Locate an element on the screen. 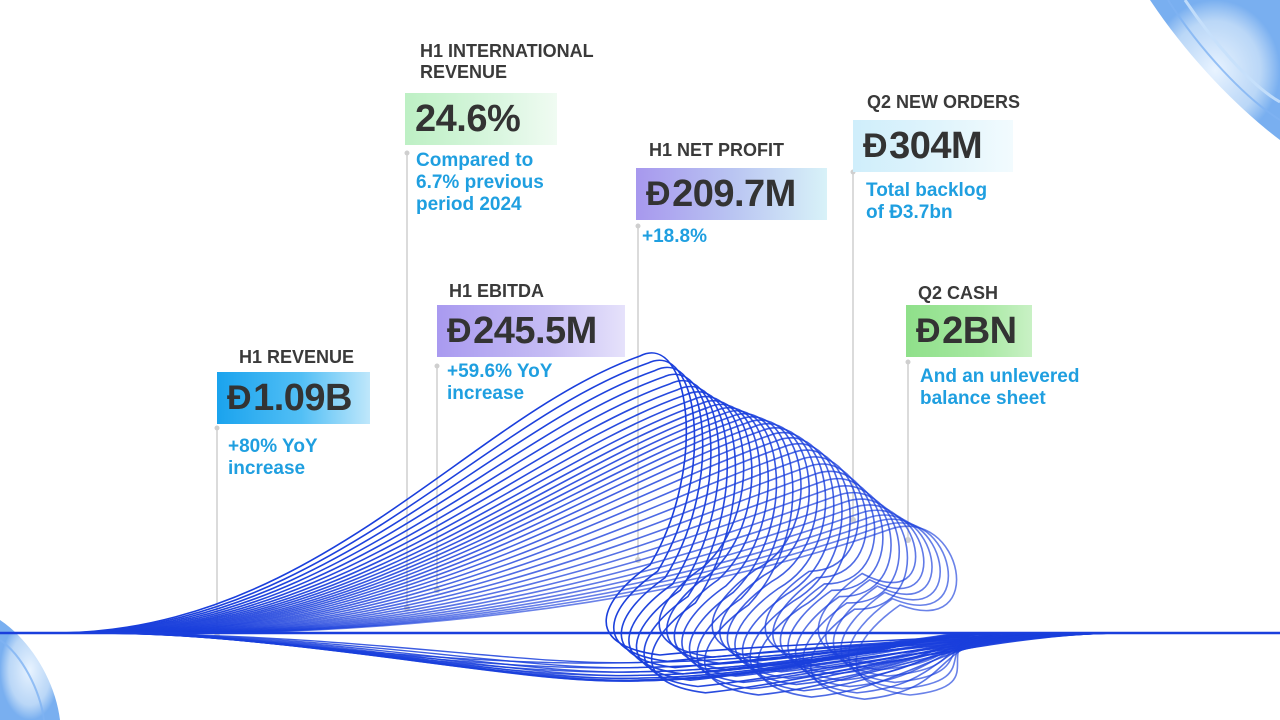 The height and width of the screenshot is (720, 1280). kpi-note-line: period 2024 is located at coordinates (469, 204).